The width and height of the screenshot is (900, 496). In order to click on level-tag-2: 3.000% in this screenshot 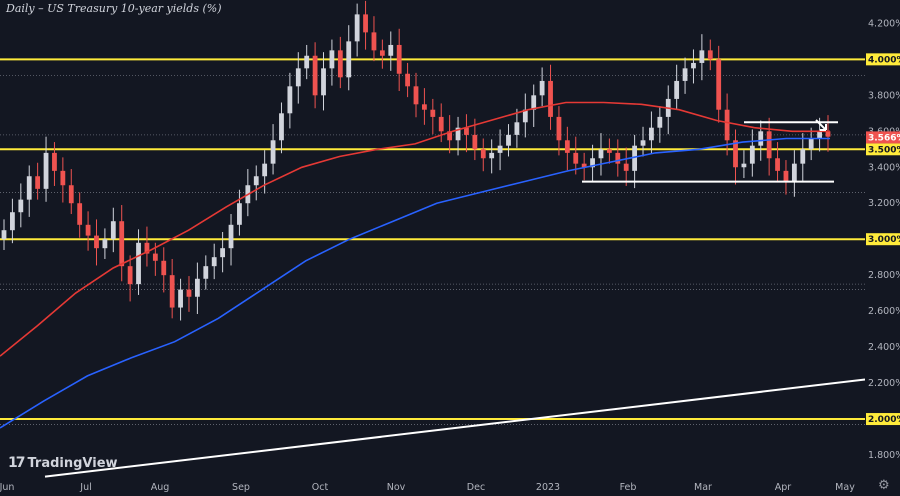, I will do `click(884, 240)`.